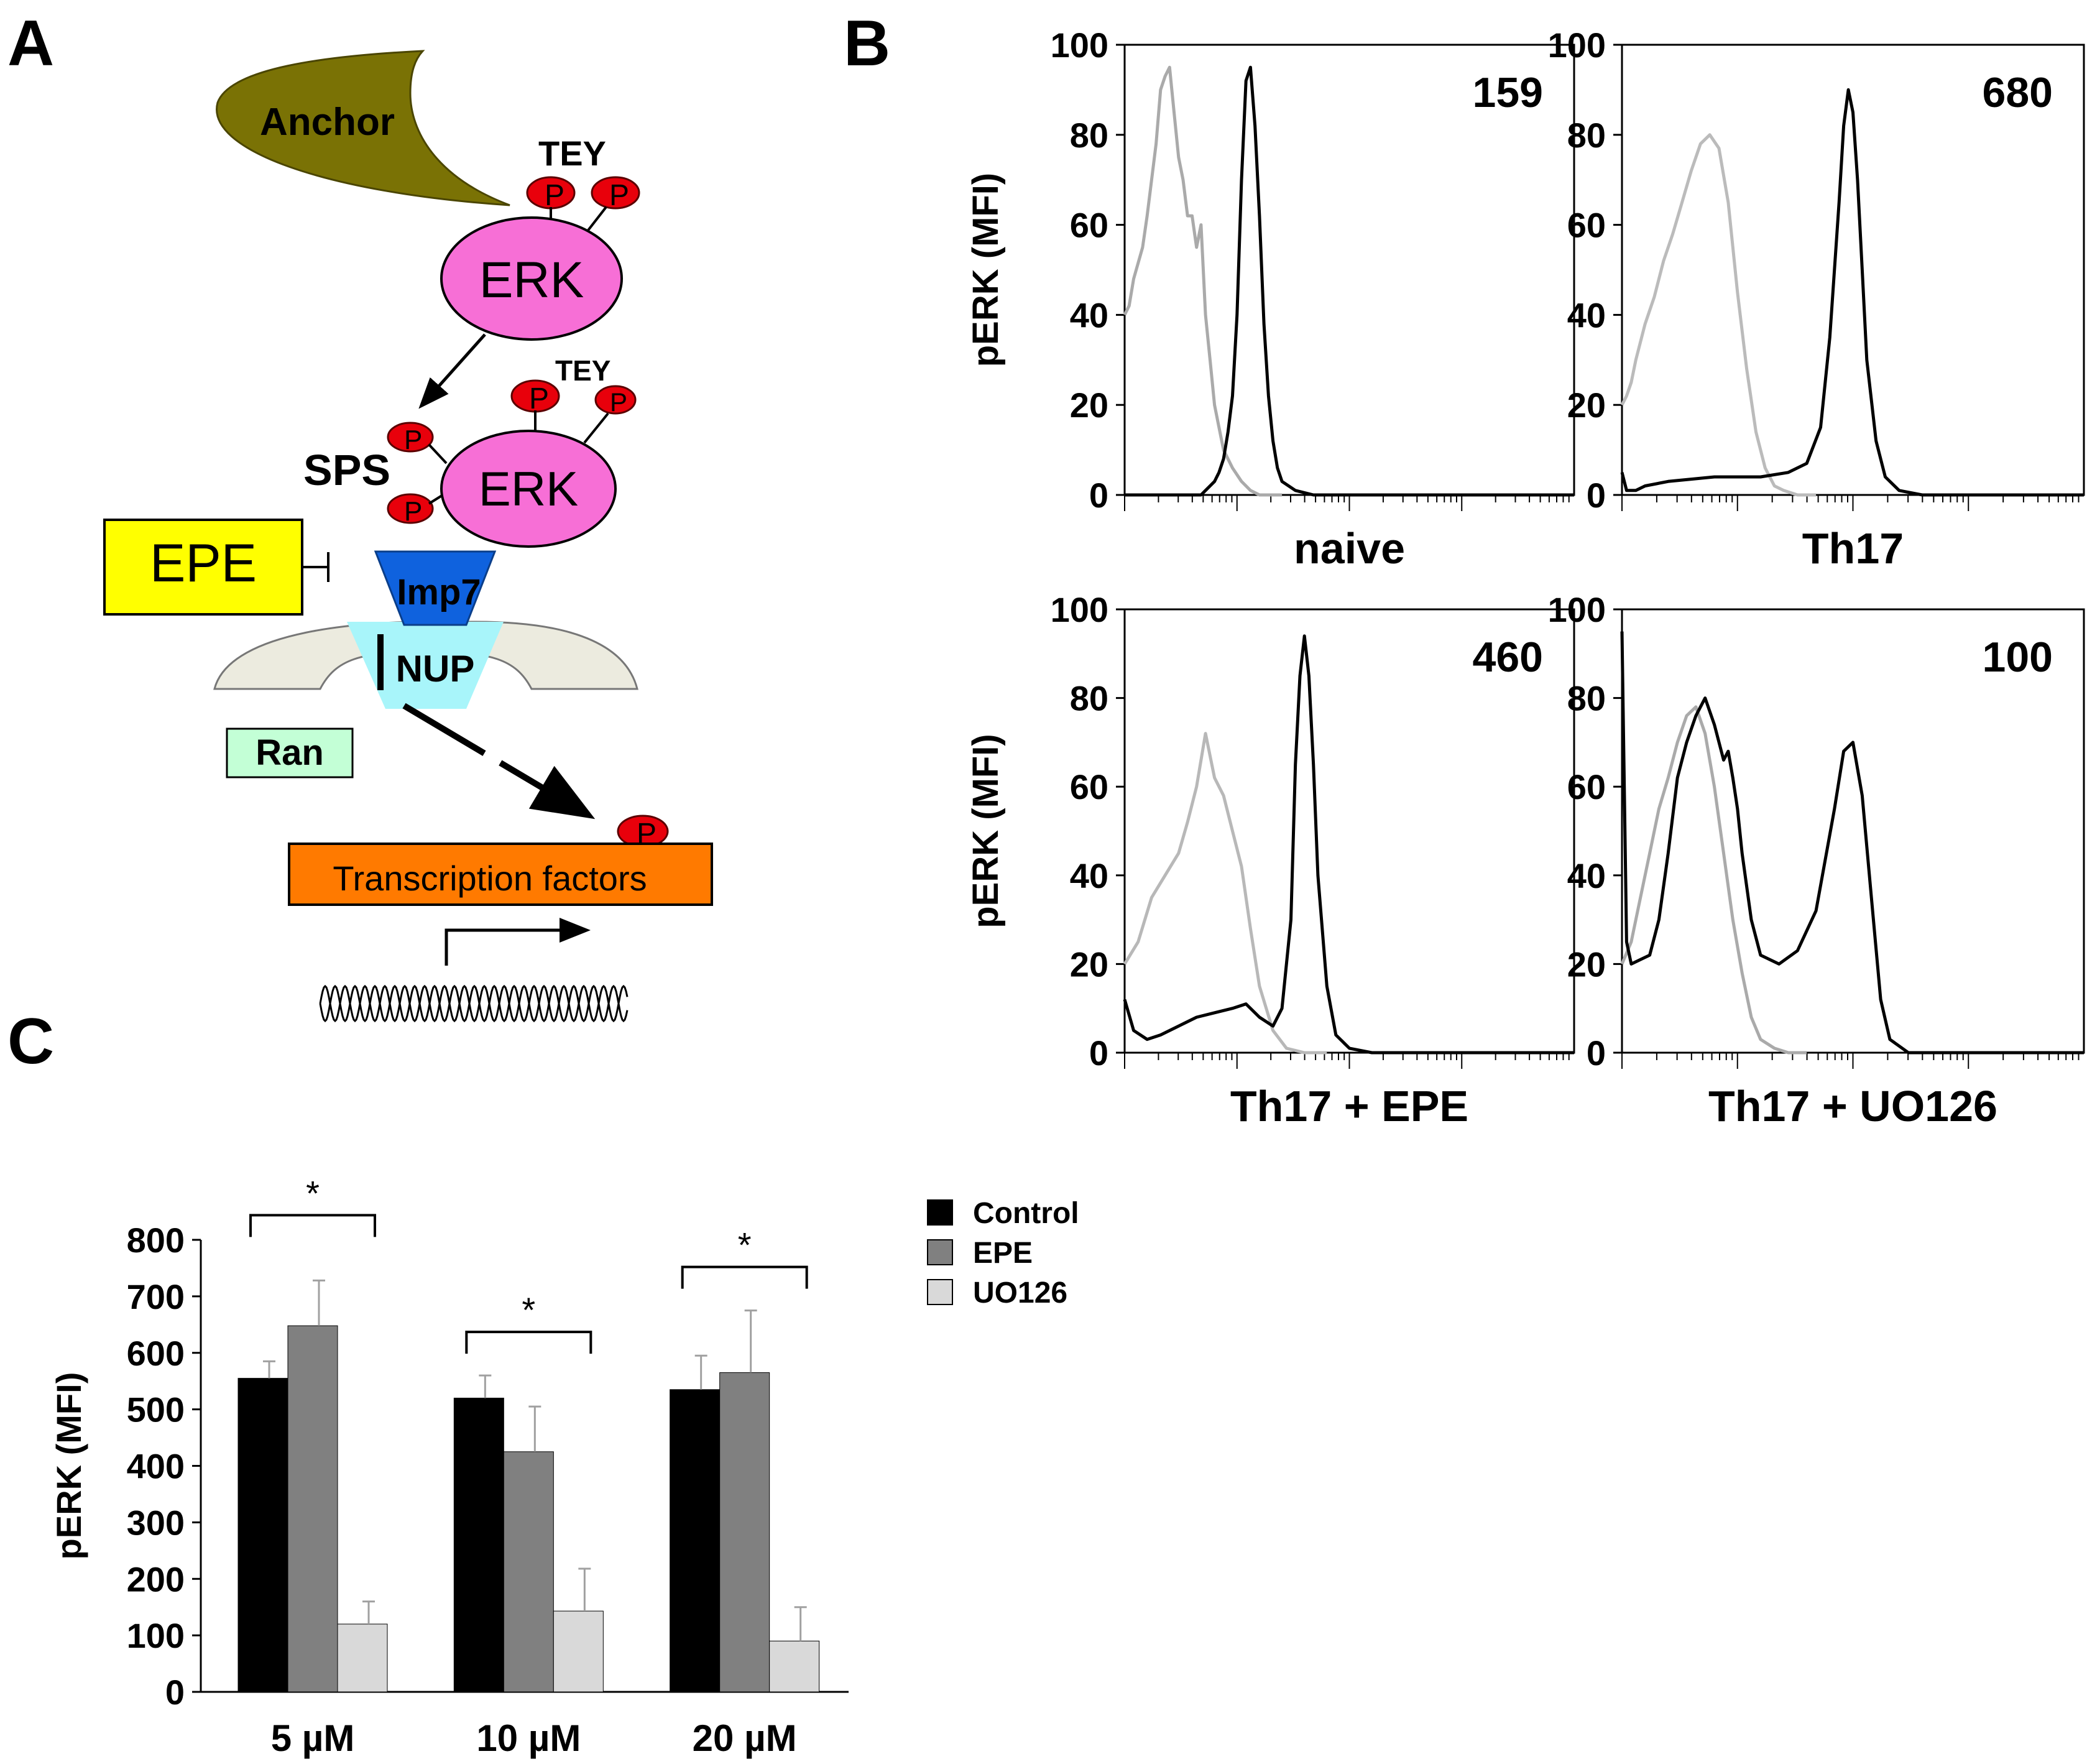 This screenshot has height=1764, width=2087. I want to click on imp7-label: Imp7, so click(439, 592).